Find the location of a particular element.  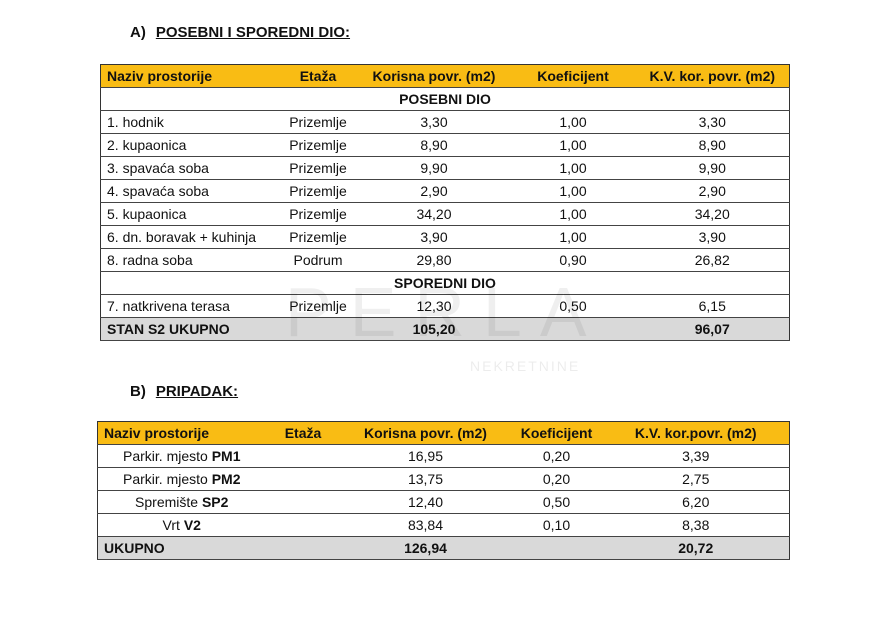

cell: 2,90 is located at coordinates (712, 191).